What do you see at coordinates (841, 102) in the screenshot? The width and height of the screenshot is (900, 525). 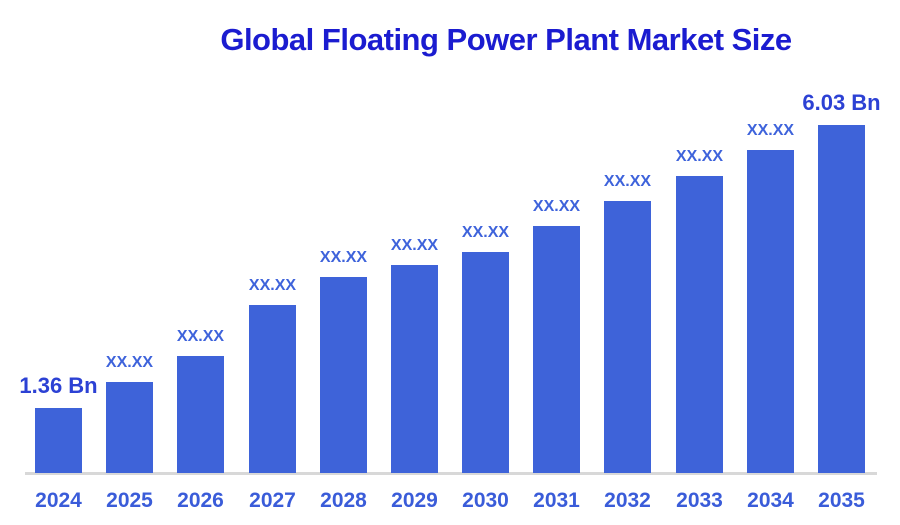 I see `bar-value-label: 6.03 Bn` at bounding box center [841, 102].